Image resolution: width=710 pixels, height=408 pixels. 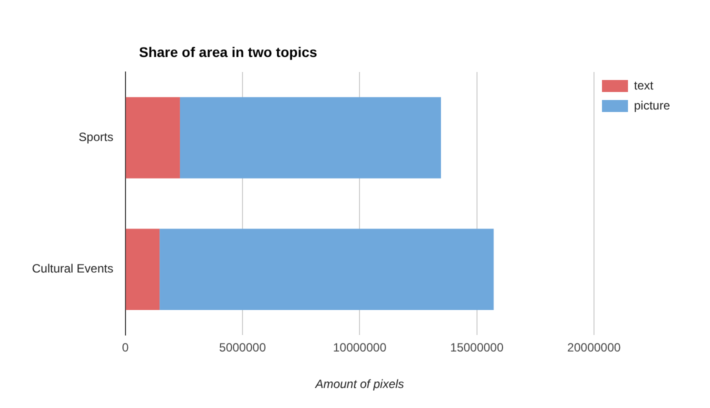 What do you see at coordinates (644, 85) in the screenshot?
I see `legend-label: text` at bounding box center [644, 85].